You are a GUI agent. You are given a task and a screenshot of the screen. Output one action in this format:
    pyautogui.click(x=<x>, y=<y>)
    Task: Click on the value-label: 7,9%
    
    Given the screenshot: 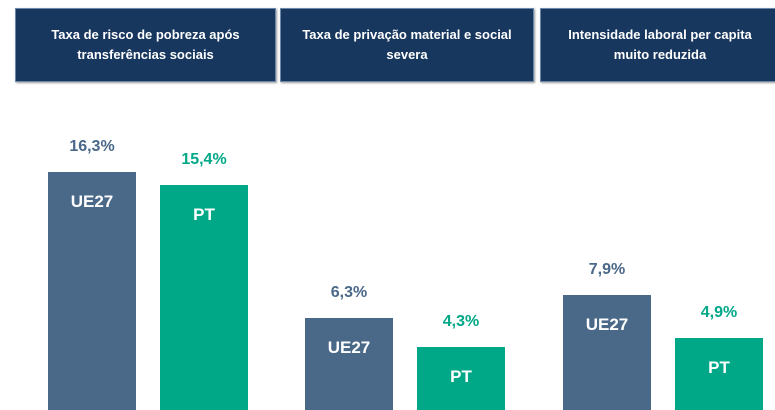 What is the action you would take?
    pyautogui.click(x=607, y=269)
    